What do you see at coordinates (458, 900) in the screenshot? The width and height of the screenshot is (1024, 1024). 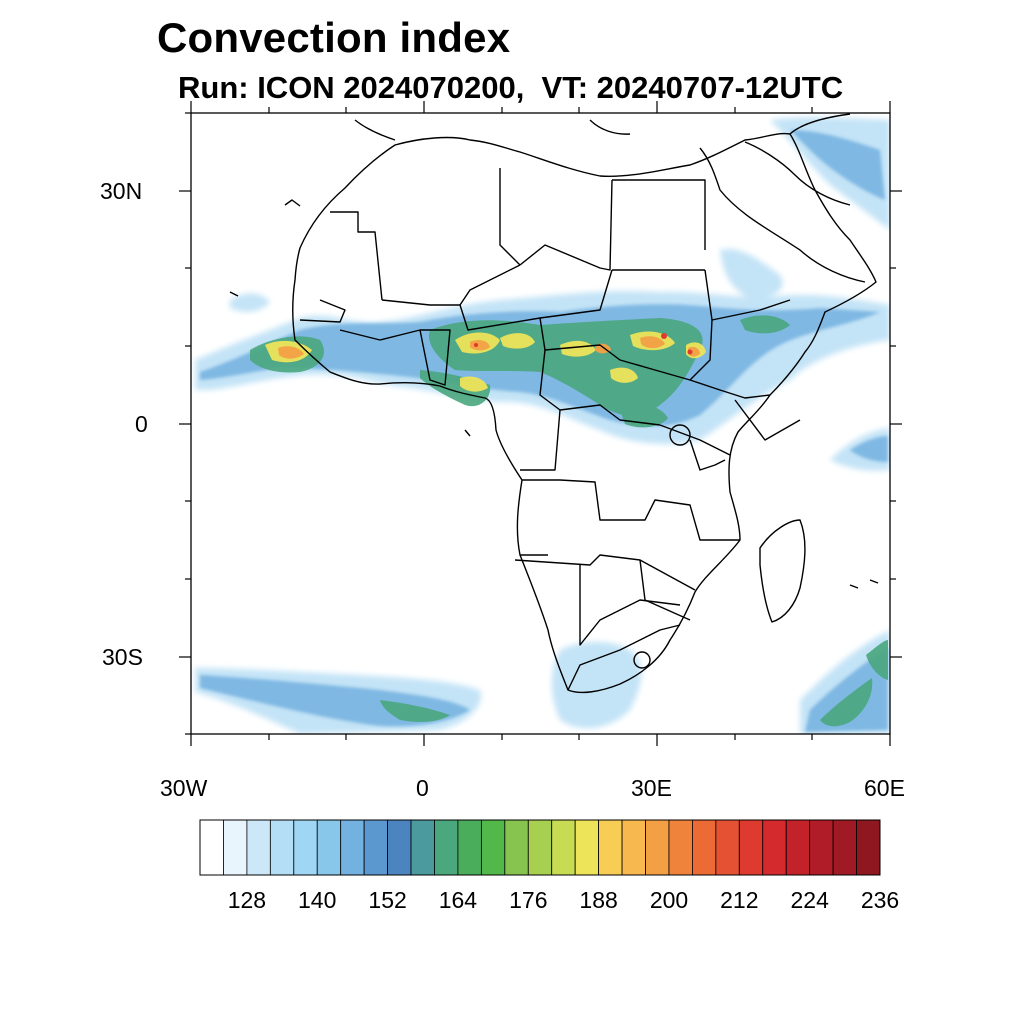 I see `colorbar-tick-label: 164` at bounding box center [458, 900].